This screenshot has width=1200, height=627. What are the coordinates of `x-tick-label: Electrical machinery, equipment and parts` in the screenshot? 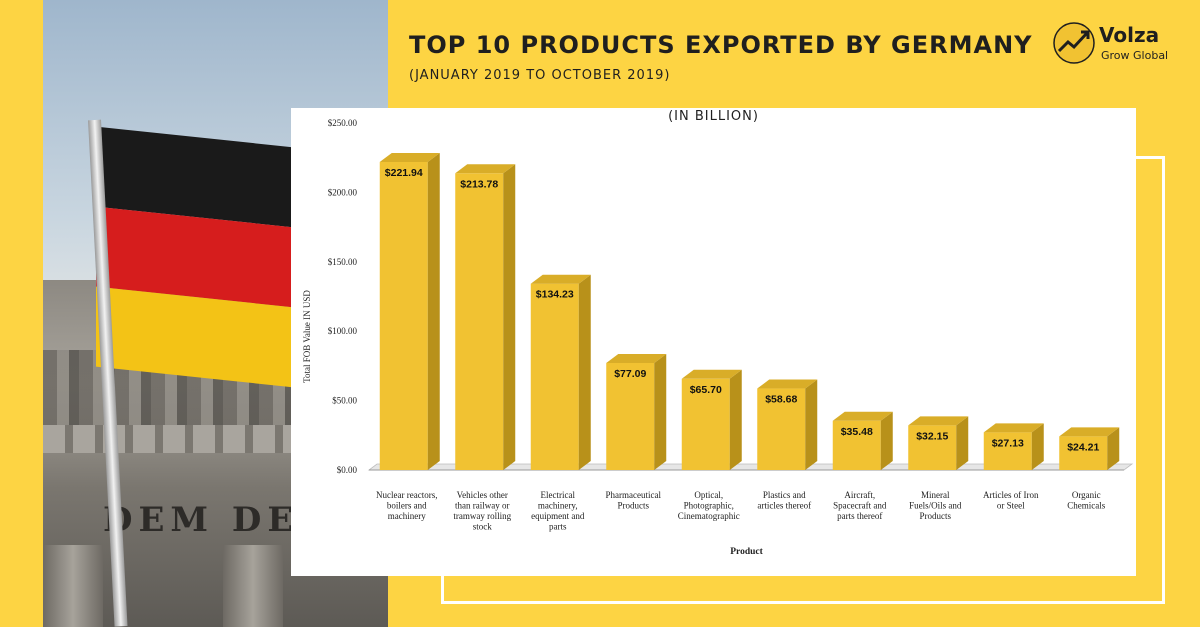 It's located at (558, 511).